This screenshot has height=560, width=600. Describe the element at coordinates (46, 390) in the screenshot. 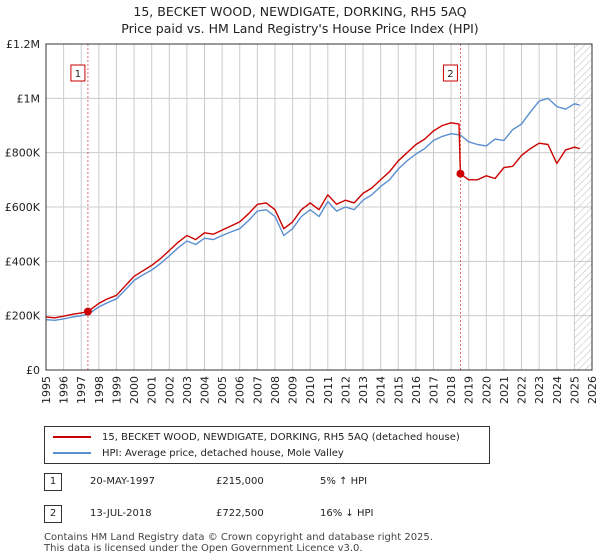

I see `x-tick-label: 1995` at that location.